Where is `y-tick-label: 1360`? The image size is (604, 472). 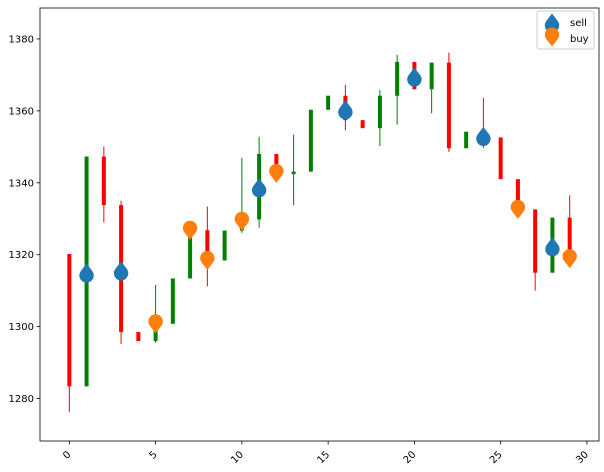 y-tick-label: 1360 is located at coordinates (21, 111).